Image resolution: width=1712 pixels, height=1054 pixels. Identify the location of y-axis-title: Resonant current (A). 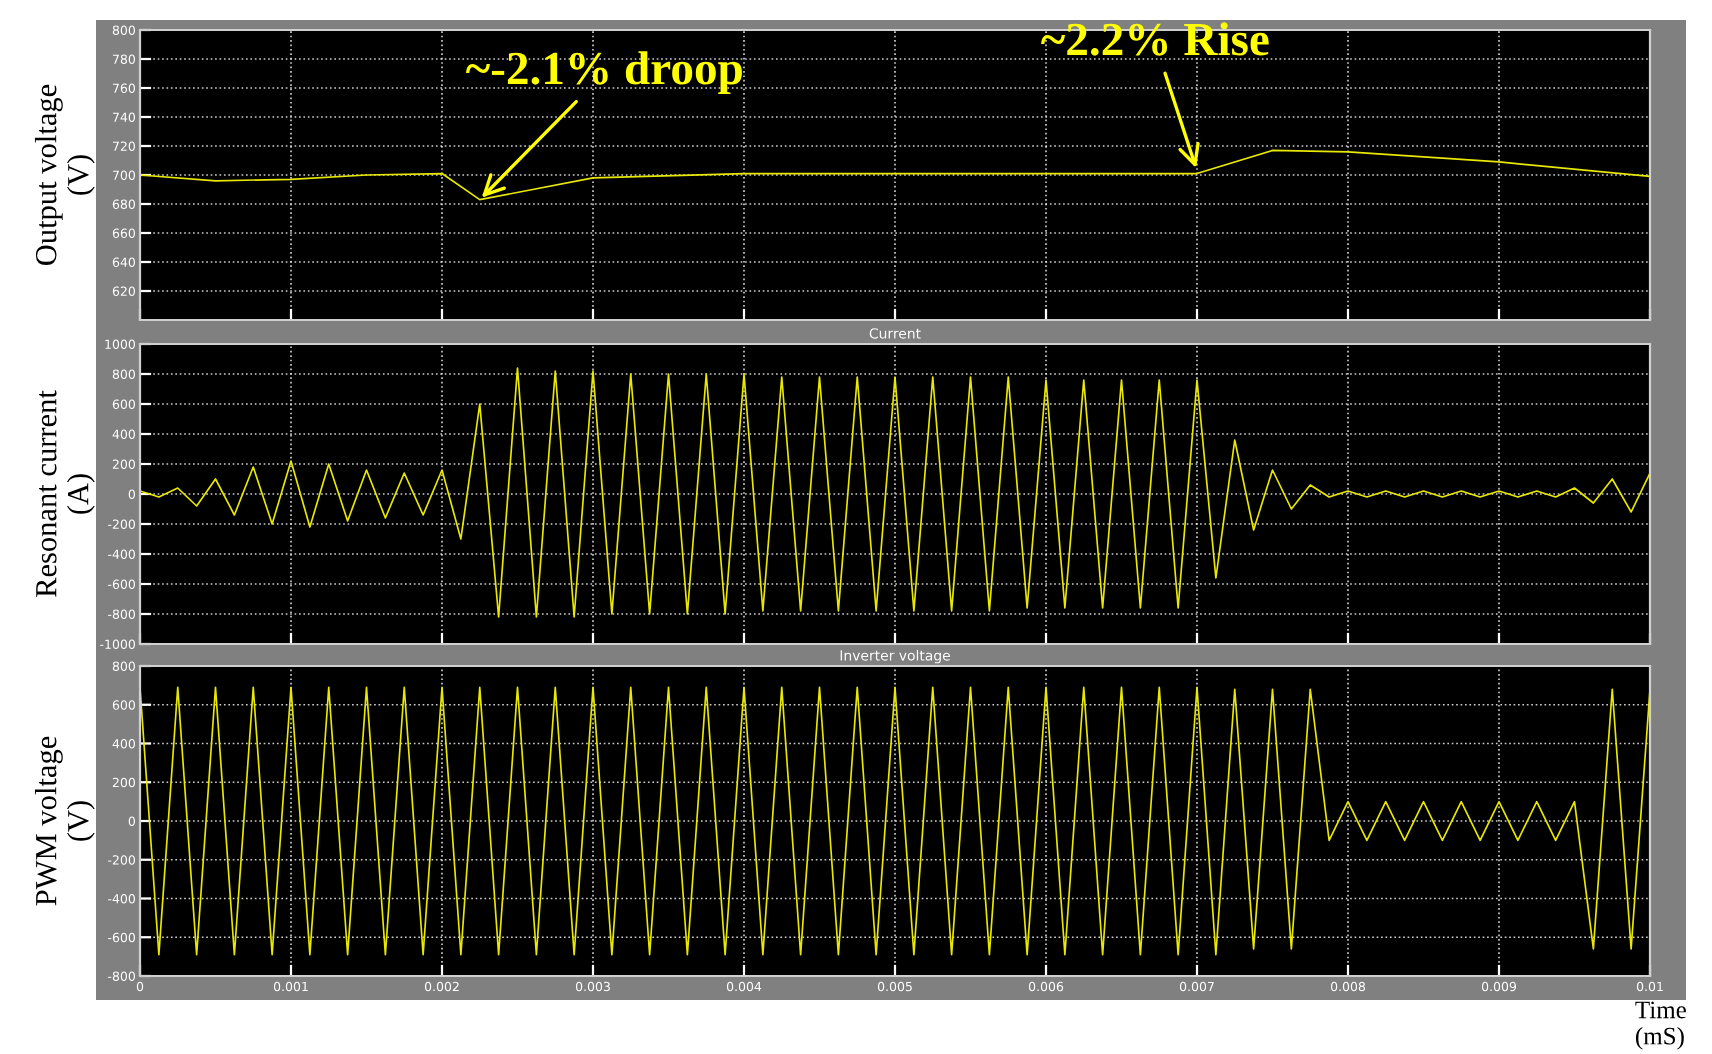
(65, 494).